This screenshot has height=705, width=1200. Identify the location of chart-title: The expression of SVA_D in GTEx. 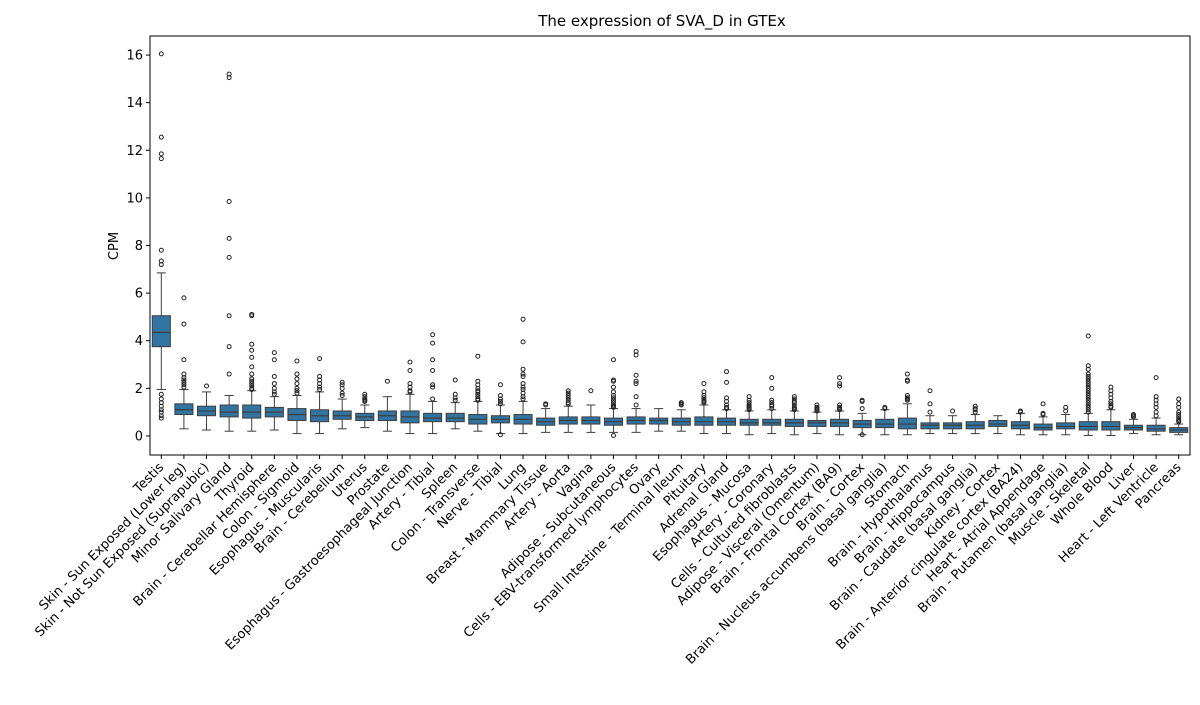
(661, 21).